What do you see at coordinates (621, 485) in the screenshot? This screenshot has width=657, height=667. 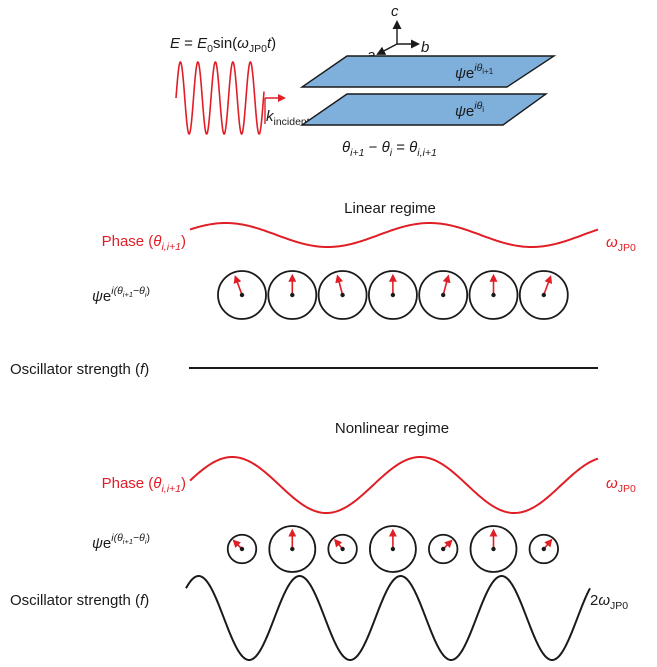 I see `nonlinear-omega-label: ωJP0` at bounding box center [621, 485].